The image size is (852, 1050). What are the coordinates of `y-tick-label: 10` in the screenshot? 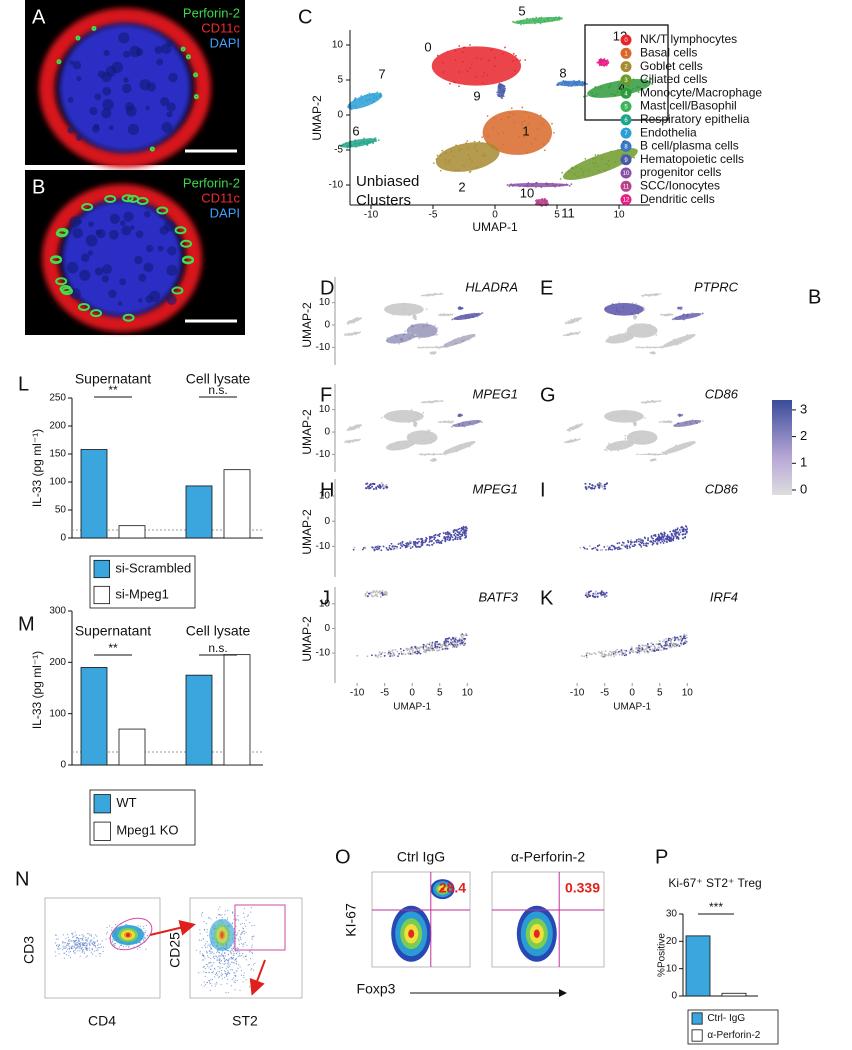 It's located at (338, 45).